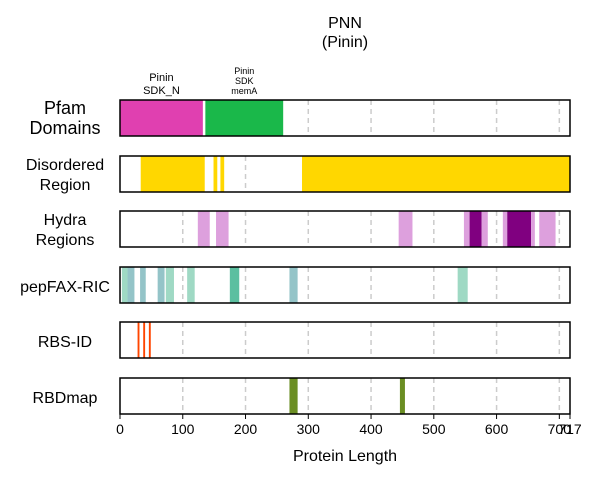  What do you see at coordinates (65, 220) in the screenshot?
I see `track-label: Hydra` at bounding box center [65, 220].